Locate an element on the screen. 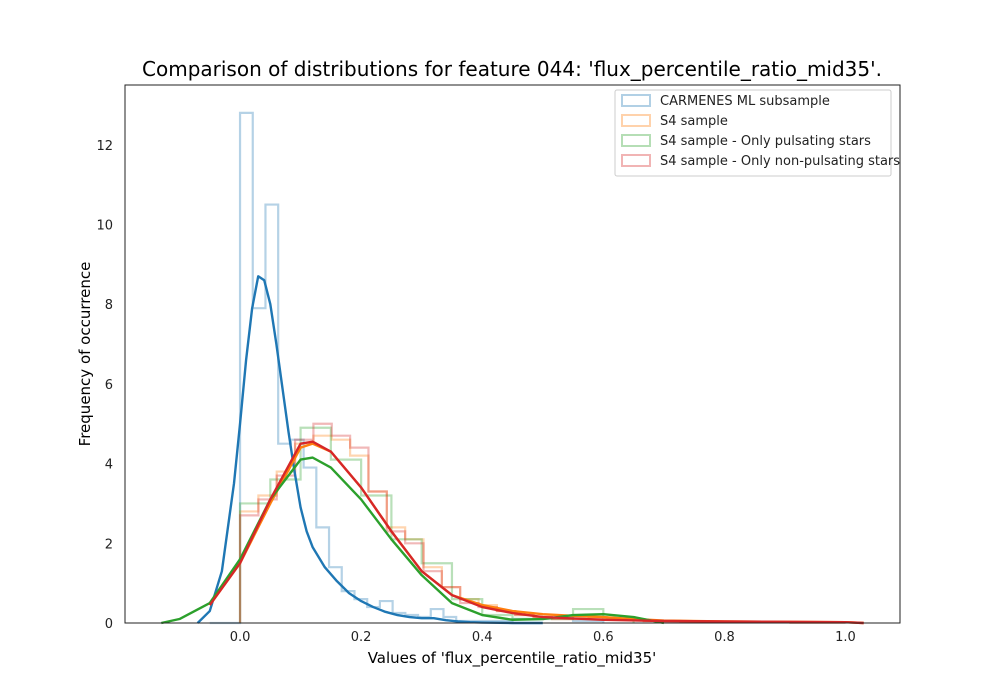 The height and width of the screenshot is (700, 1000). legend-box is located at coordinates (753, 133).